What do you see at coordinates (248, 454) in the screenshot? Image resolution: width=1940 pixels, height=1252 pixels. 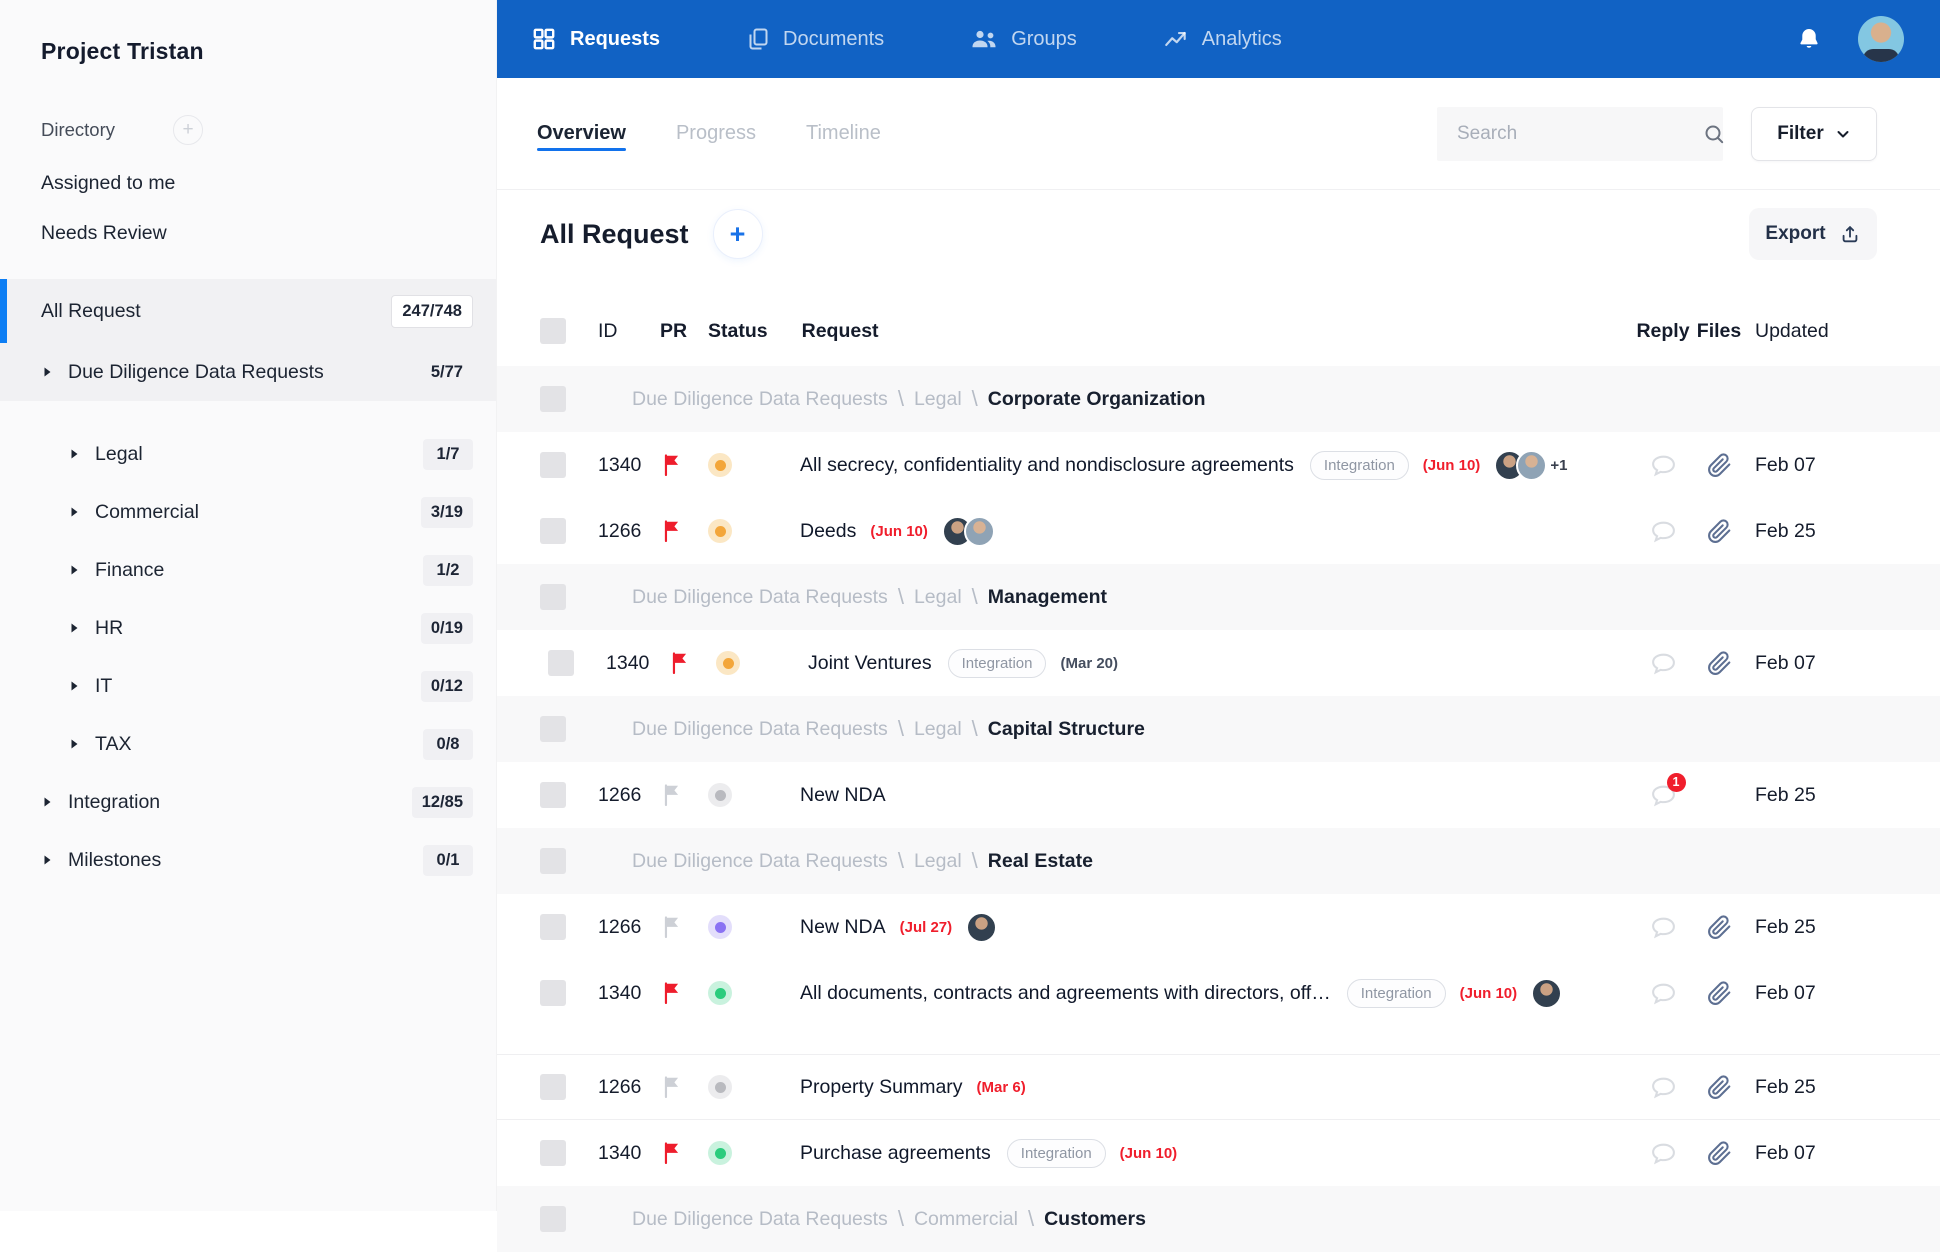 I see `sidebar-item-legal: Legal 1/7` at bounding box center [248, 454].